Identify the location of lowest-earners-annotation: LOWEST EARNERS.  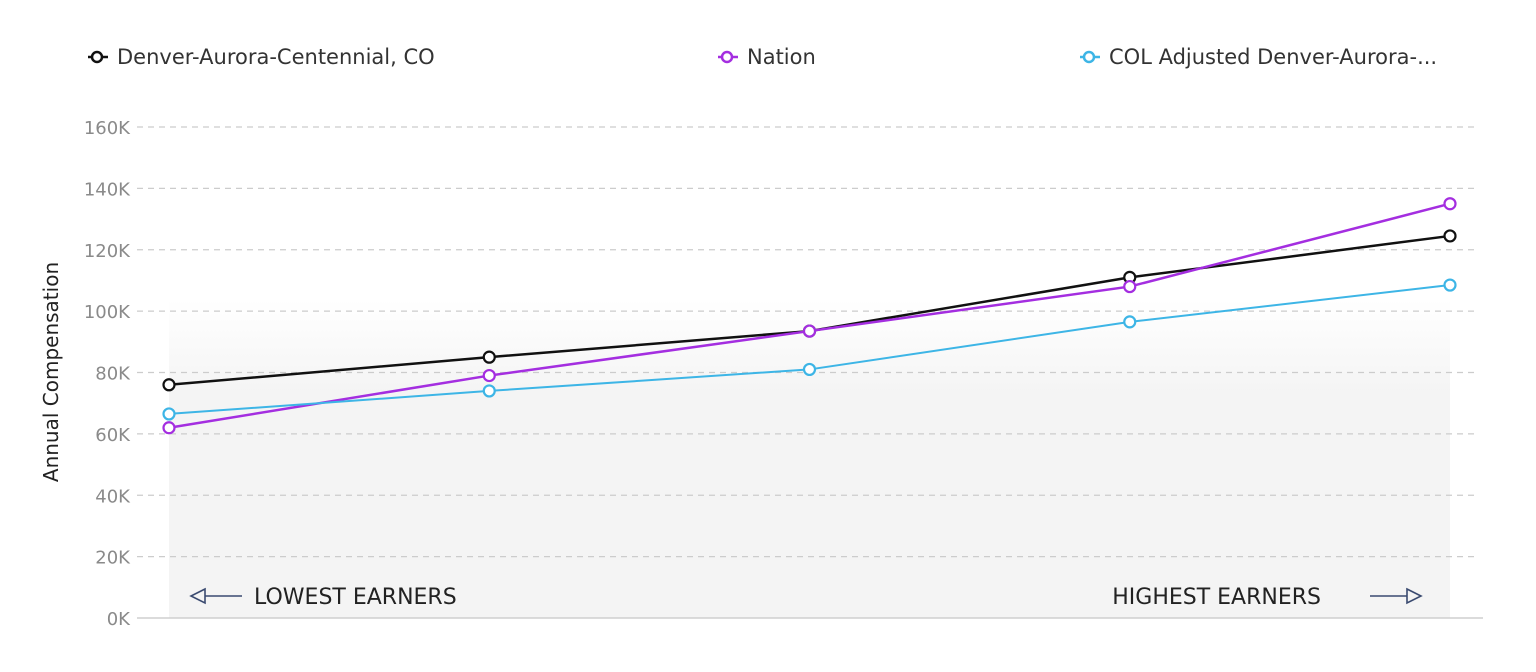
(323, 597).